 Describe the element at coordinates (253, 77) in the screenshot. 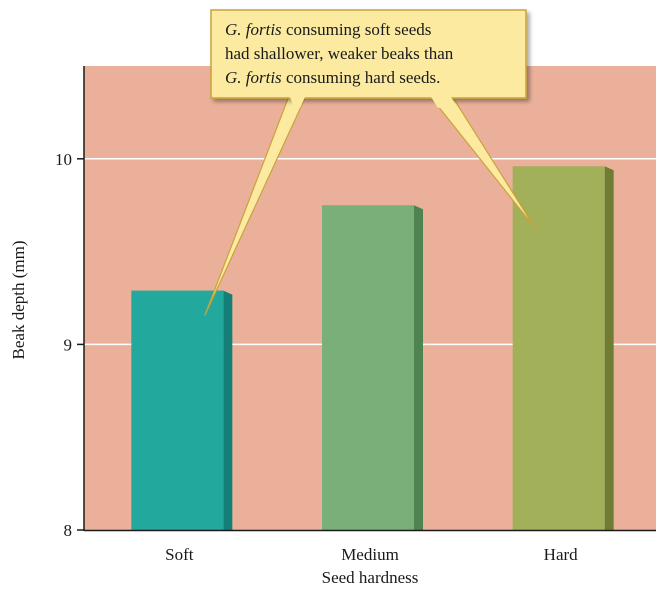

I see `callout-line-3-italic: G. fortis` at that location.